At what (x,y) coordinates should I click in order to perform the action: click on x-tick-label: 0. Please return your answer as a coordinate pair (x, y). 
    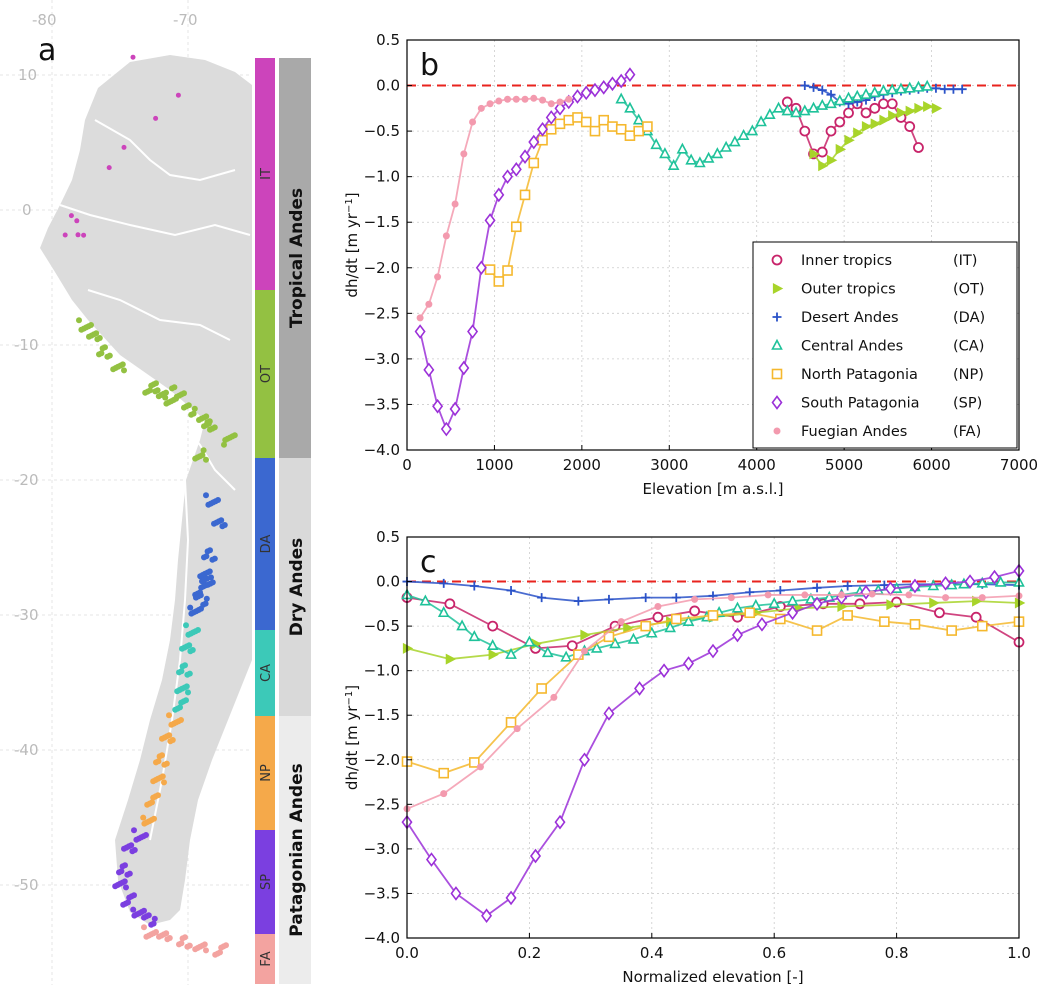
    Looking at the image, I should click on (407, 465).